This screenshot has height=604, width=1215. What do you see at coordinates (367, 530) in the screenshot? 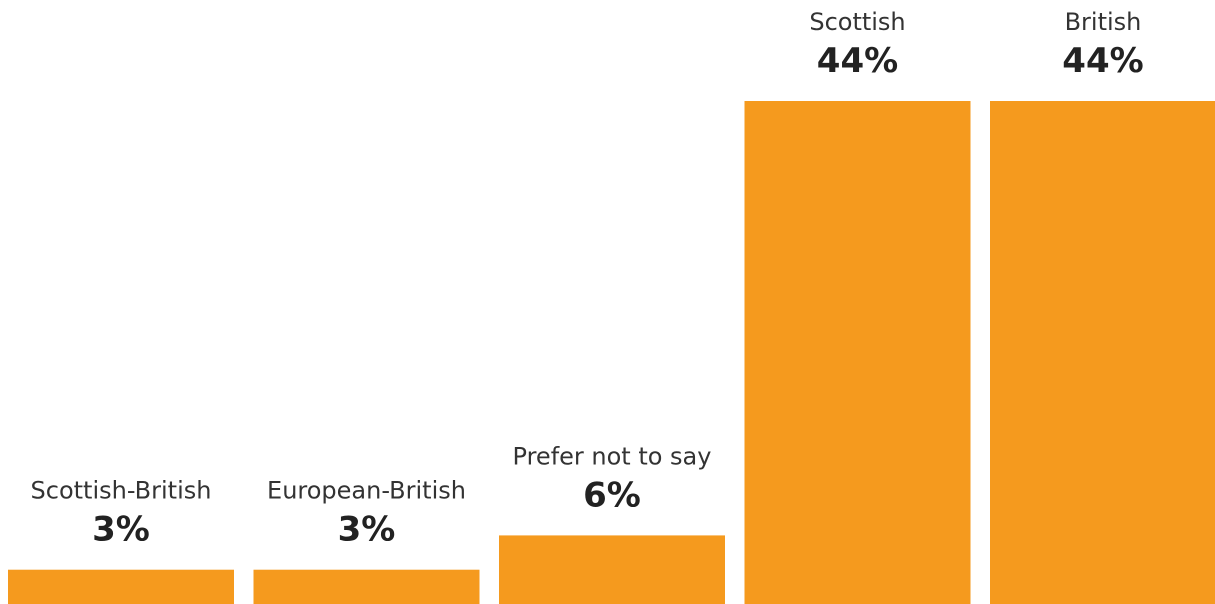
I see `value-label-european-british: 3%` at bounding box center [367, 530].